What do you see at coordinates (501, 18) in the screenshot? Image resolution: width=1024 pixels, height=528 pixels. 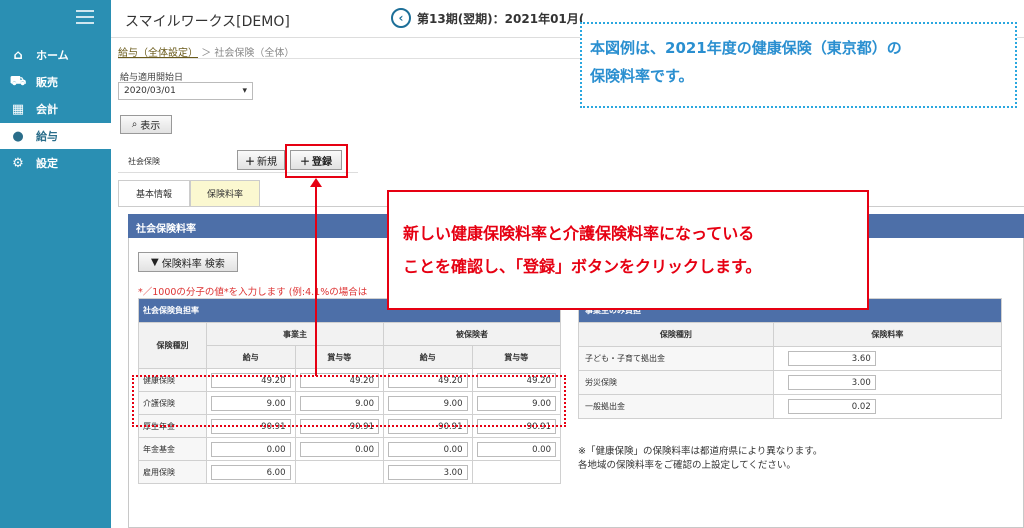 I see `period-label: 第13期(翌期)：2021年01月(` at bounding box center [501, 18].